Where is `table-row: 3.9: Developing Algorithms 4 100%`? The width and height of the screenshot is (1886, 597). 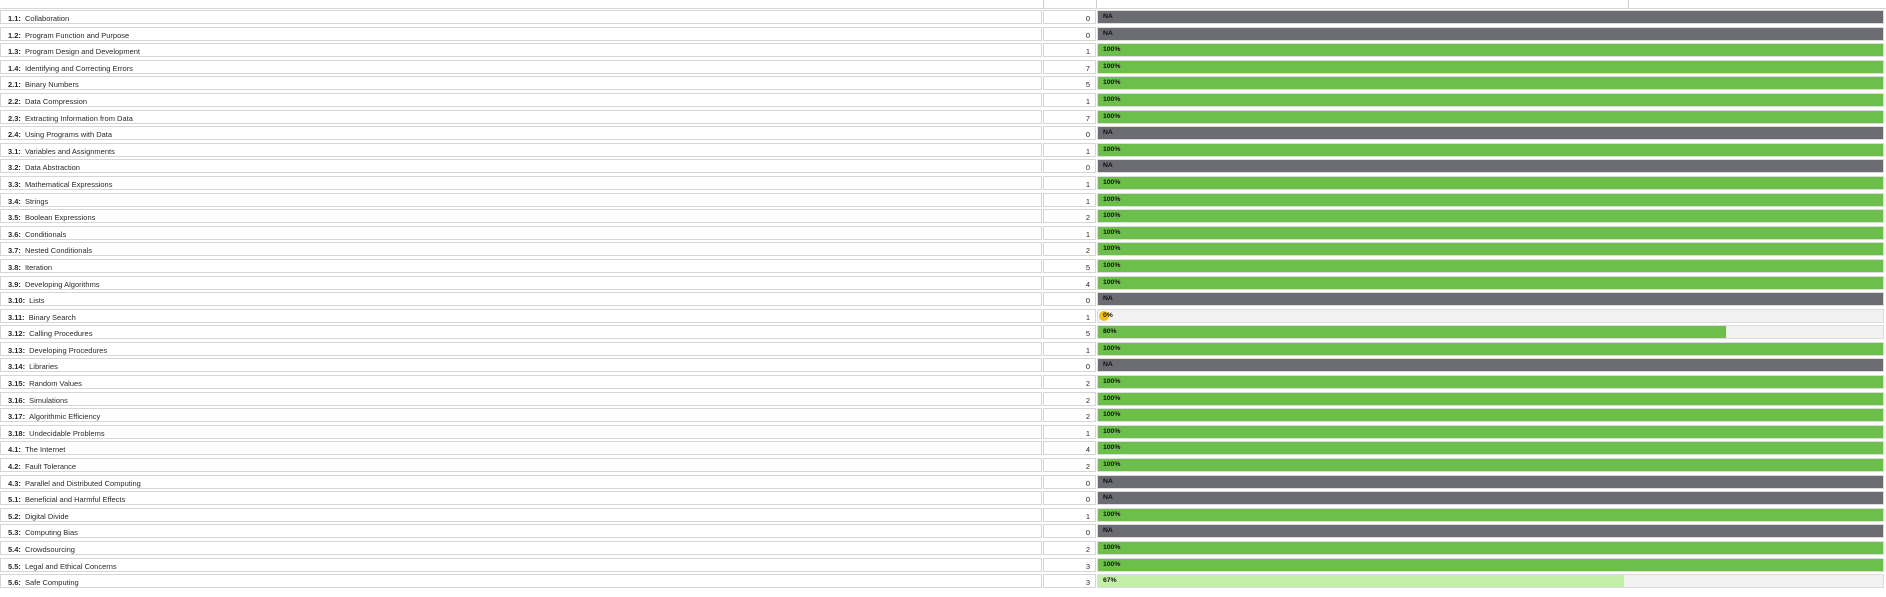 table-row: 3.9: Developing Algorithms 4 100% is located at coordinates (943, 283).